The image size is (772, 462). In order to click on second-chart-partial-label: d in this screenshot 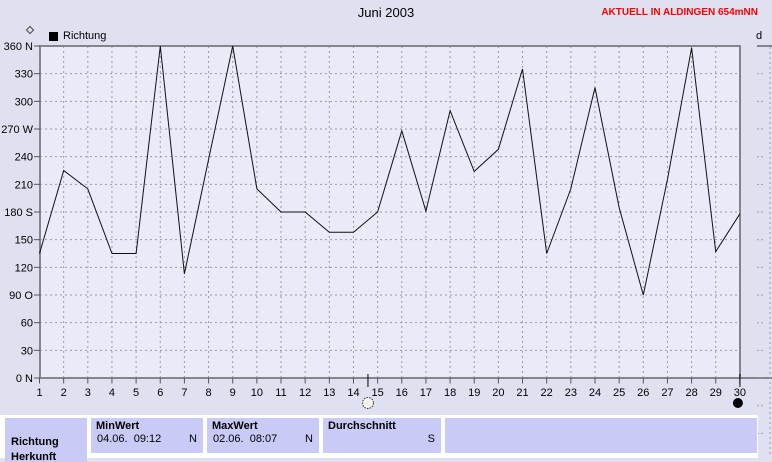, I will do `click(759, 36)`.